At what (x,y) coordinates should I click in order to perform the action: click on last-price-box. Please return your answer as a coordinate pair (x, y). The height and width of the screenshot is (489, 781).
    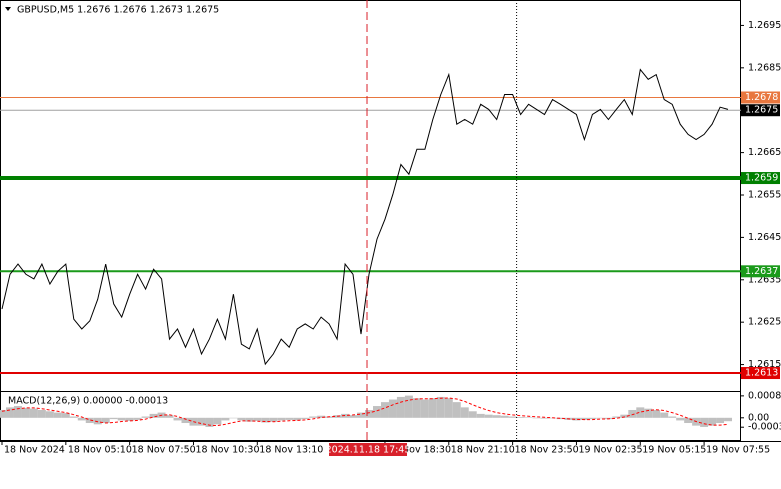
    Looking at the image, I should click on (760, 110).